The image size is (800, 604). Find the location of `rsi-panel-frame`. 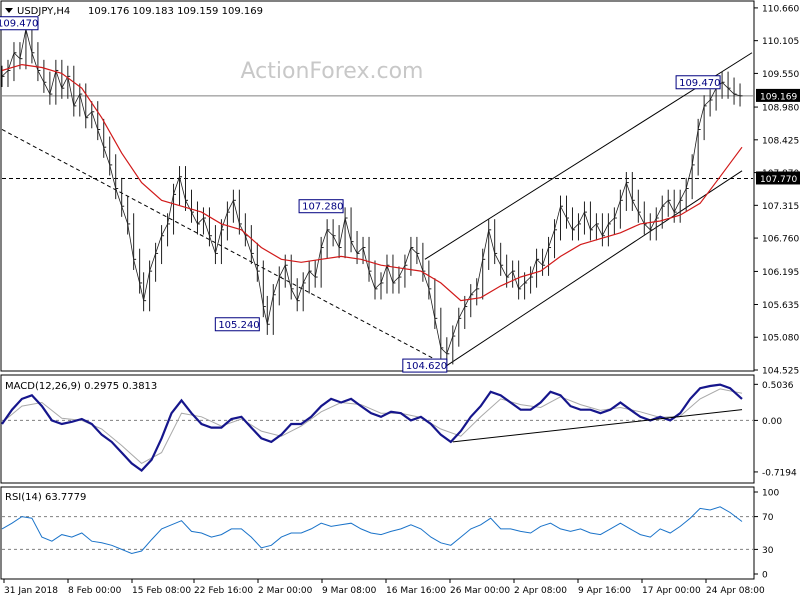

rsi-panel-frame is located at coordinates (377, 533).